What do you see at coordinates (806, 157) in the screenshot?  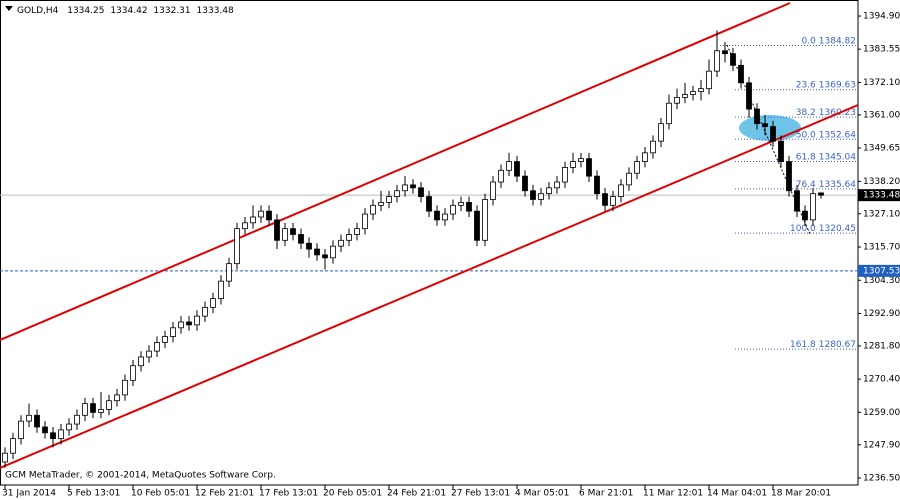 I see `fib-level: 61.8` at bounding box center [806, 157].